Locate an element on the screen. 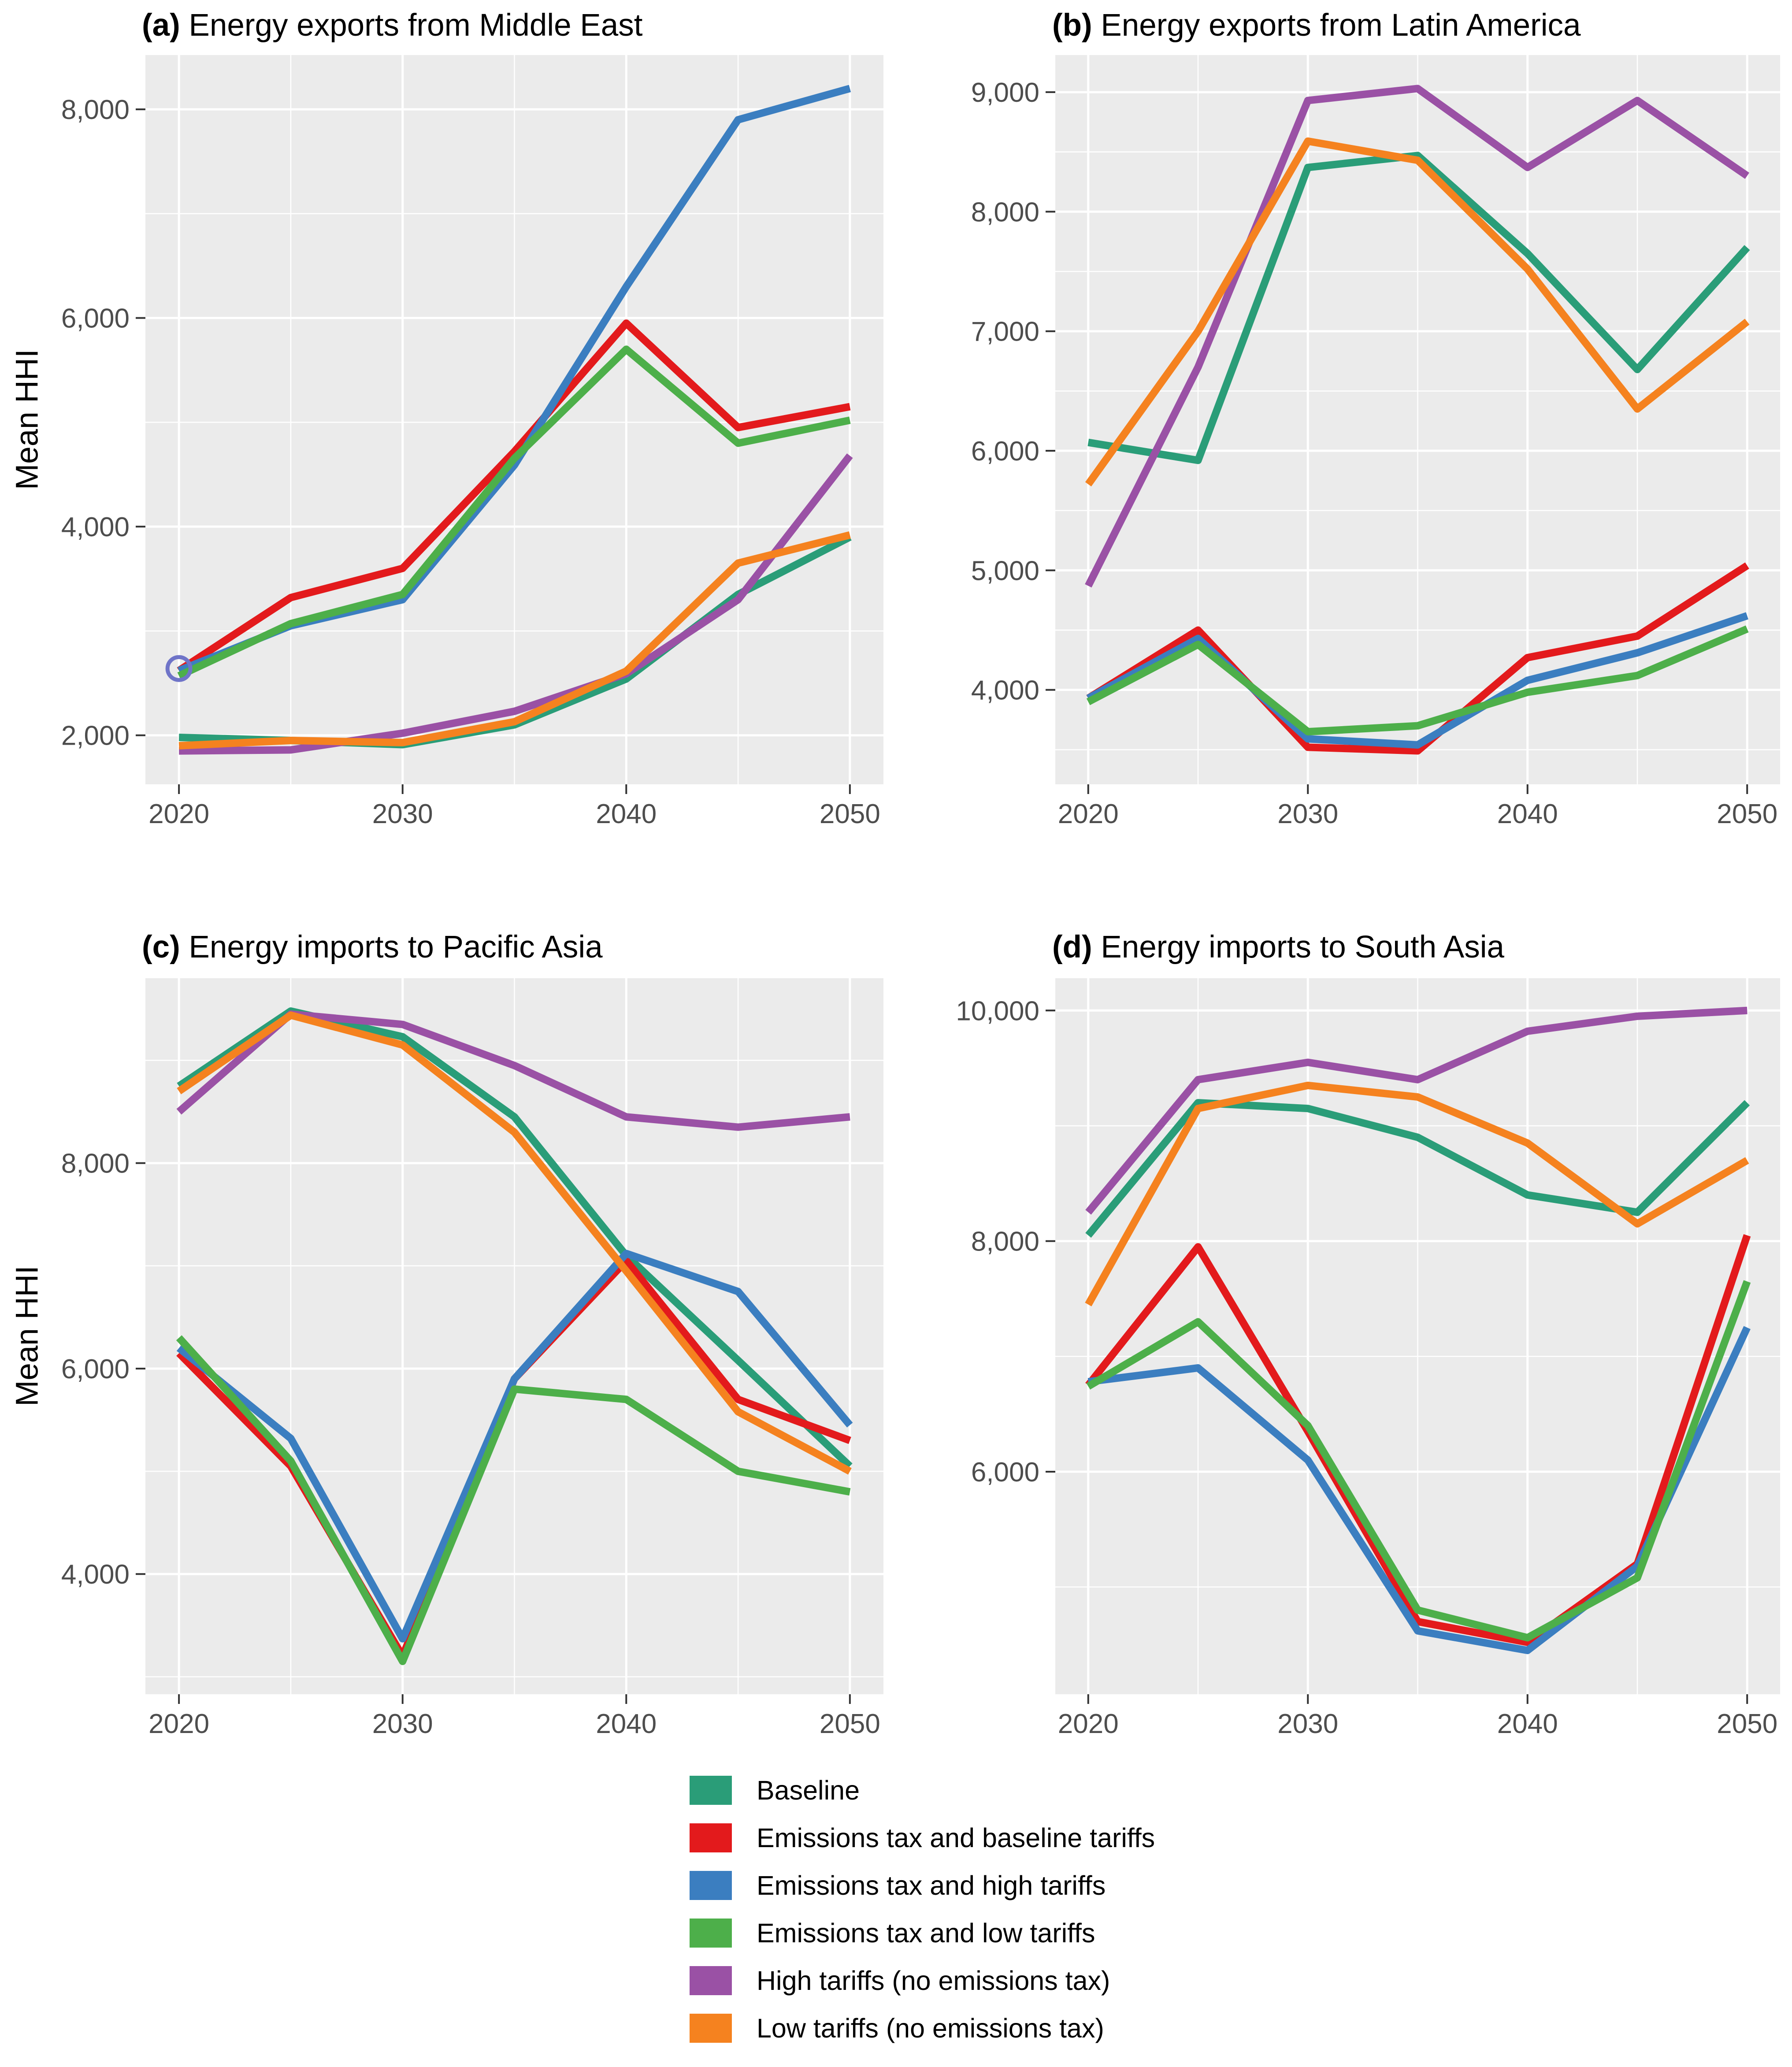 This screenshot has height=2067, width=1792. legend-item-tax_high: Emissions tax and high tariffs is located at coordinates (922, 1885).